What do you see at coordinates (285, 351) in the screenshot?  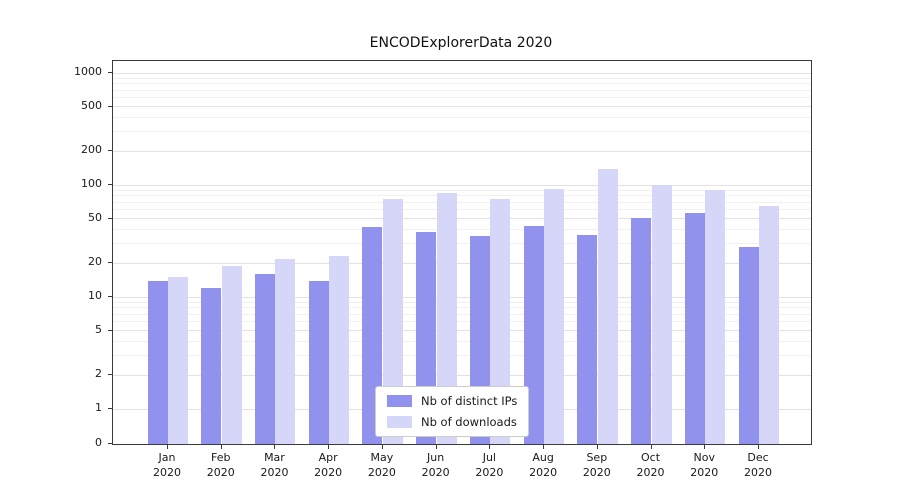 I see `bar-nb-of-downloads-mar-2020` at bounding box center [285, 351].